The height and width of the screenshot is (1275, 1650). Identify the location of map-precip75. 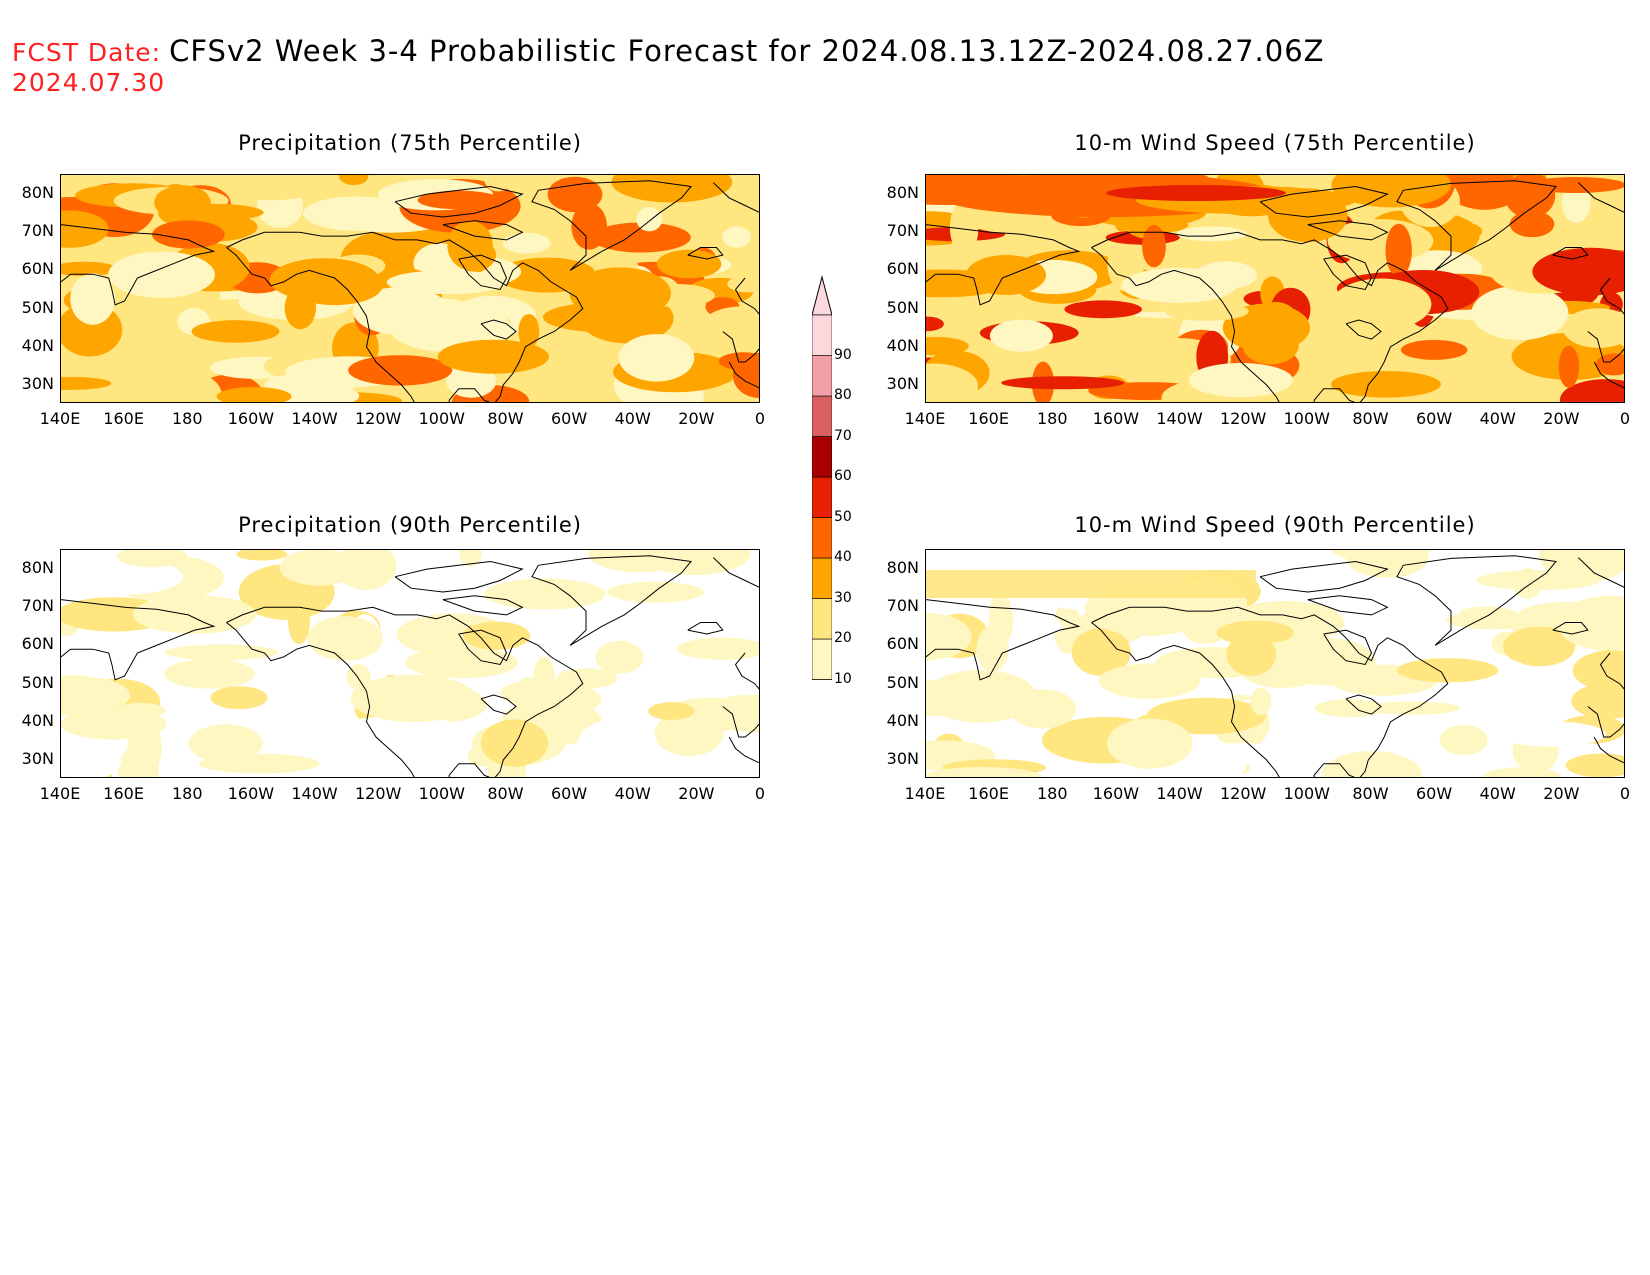
(410, 288).